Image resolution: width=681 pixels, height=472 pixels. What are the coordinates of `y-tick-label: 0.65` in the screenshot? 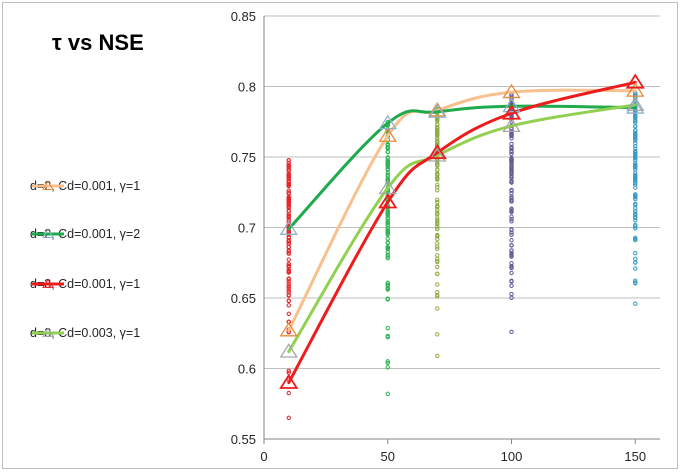 It's located at (243, 298).